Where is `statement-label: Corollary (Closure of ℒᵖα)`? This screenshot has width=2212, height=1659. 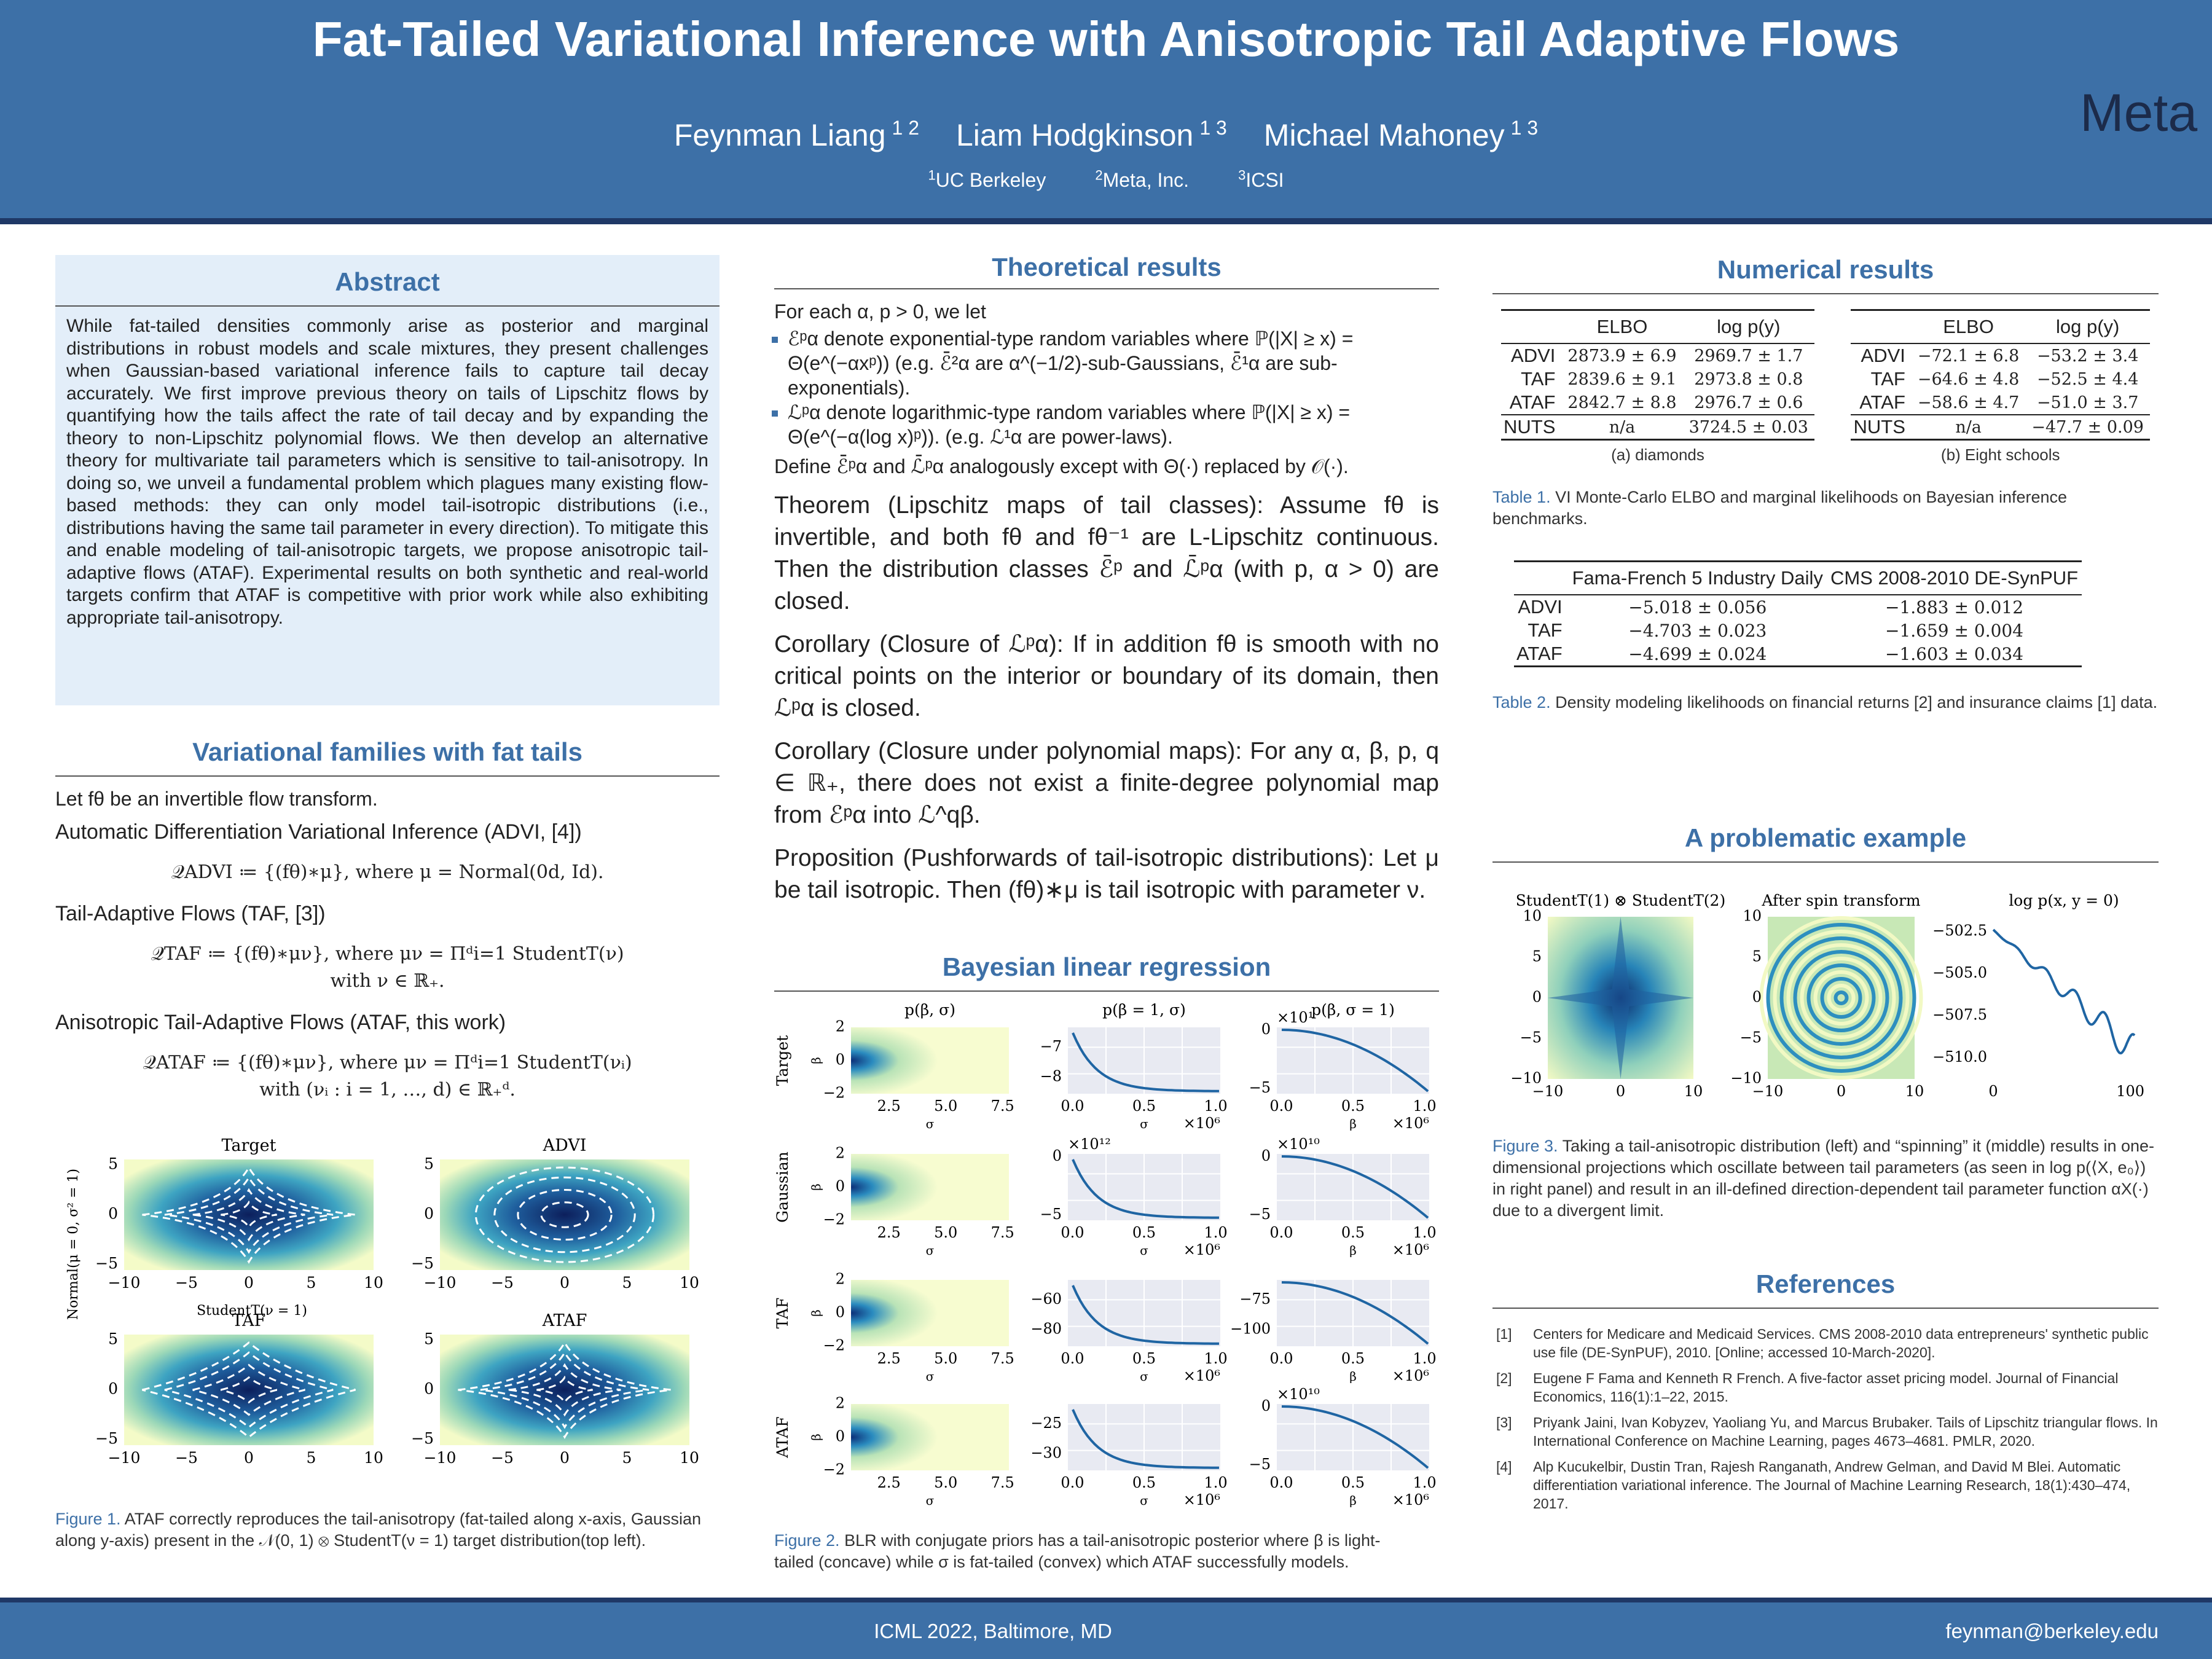 statement-label: Corollary (Closure of ℒᵖα) is located at coordinates (915, 644).